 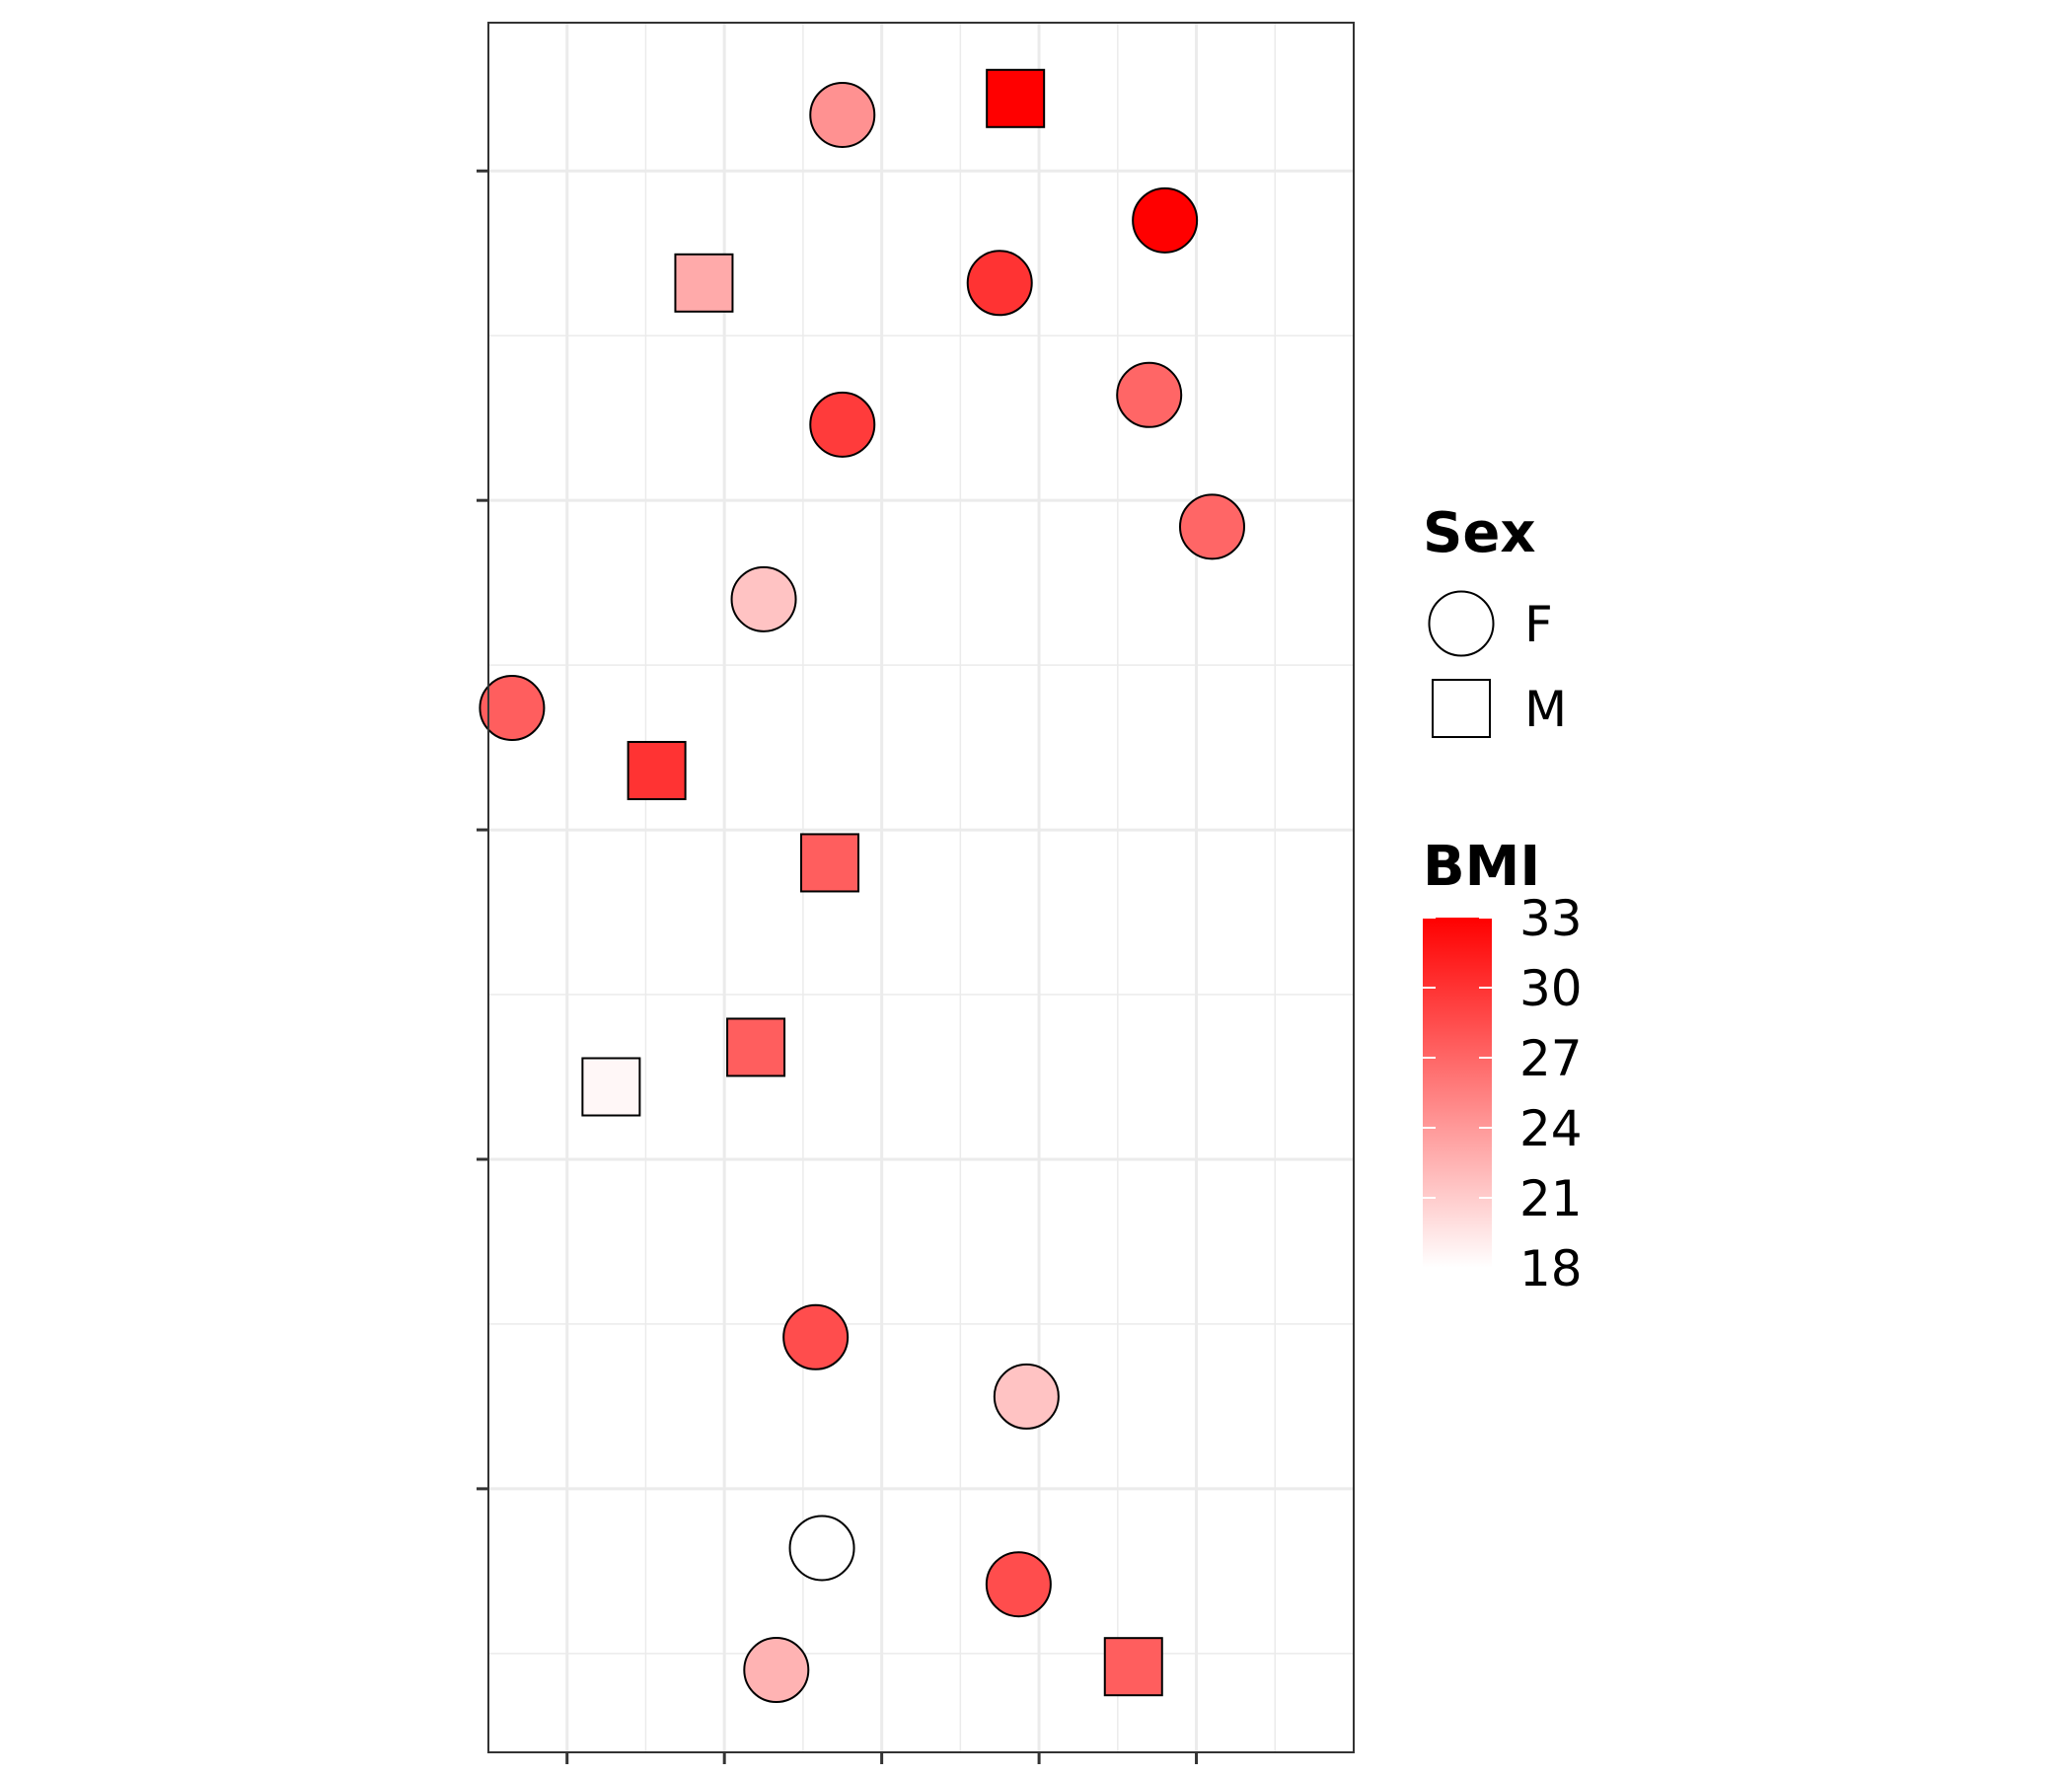 What do you see at coordinates (1458, 1093) in the screenshot?
I see `bmi-colorbar` at bounding box center [1458, 1093].